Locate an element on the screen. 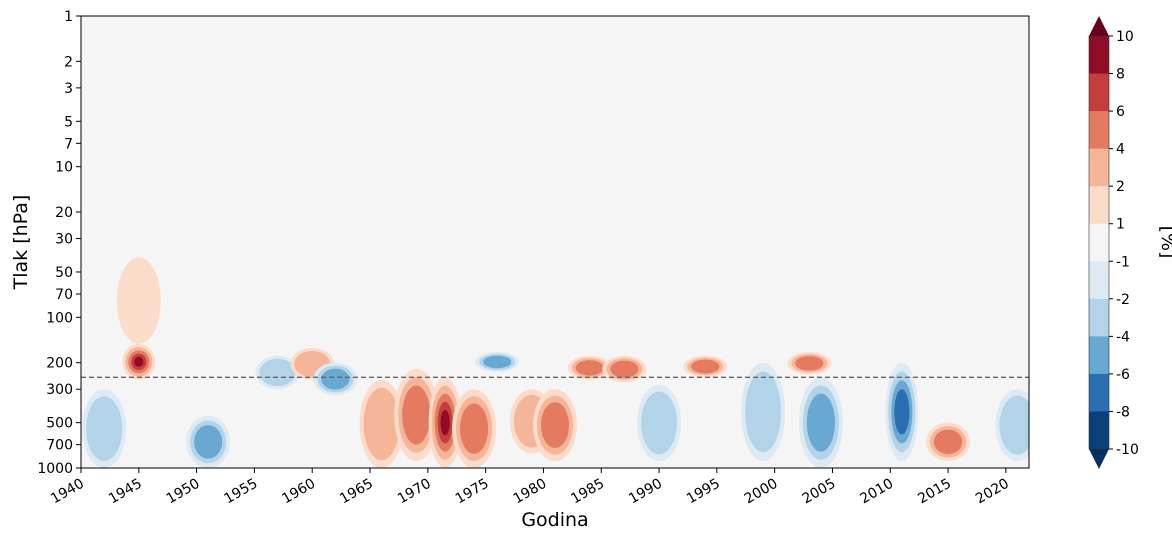 The height and width of the screenshot is (533, 1172). colorbar-frame is located at coordinates (1099, 242).